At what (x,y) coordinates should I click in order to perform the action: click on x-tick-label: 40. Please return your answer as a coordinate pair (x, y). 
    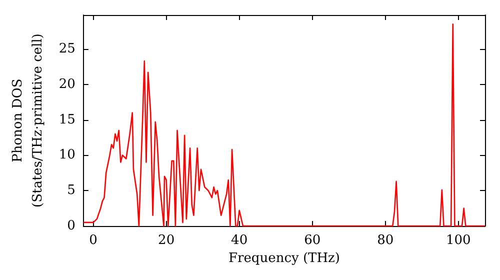
    Looking at the image, I should click on (239, 240).